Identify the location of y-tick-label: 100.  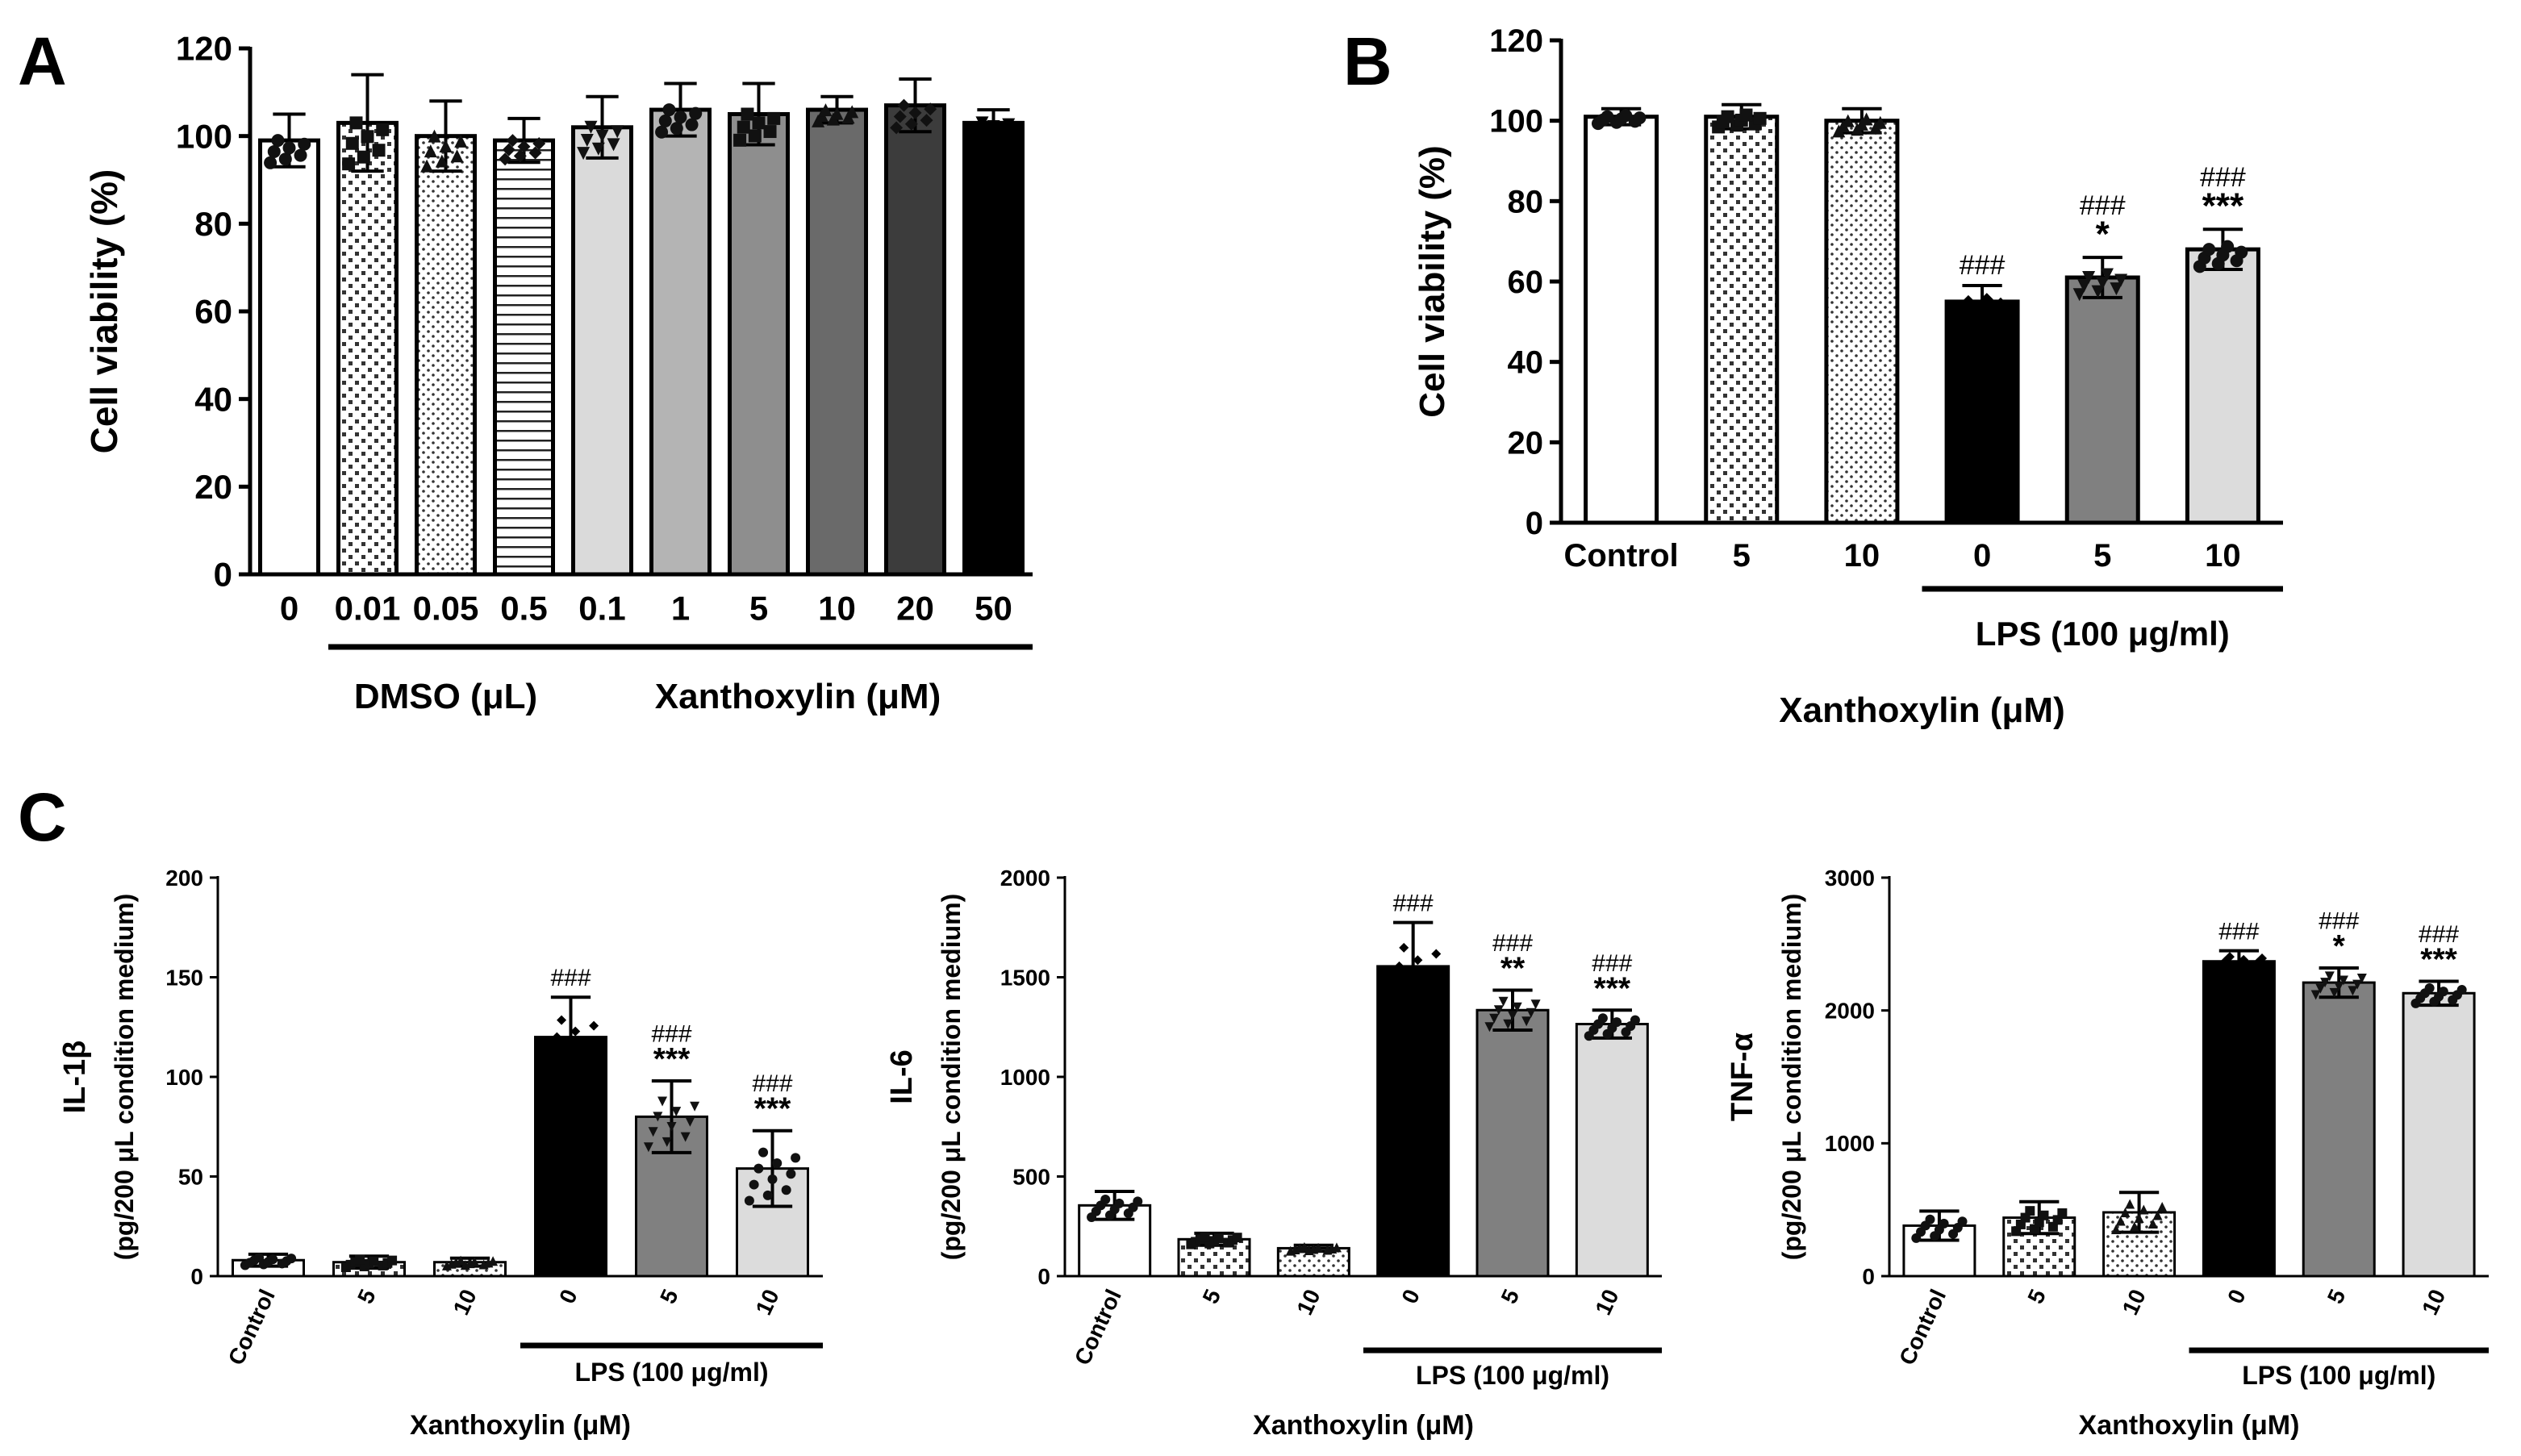
(184, 1078).